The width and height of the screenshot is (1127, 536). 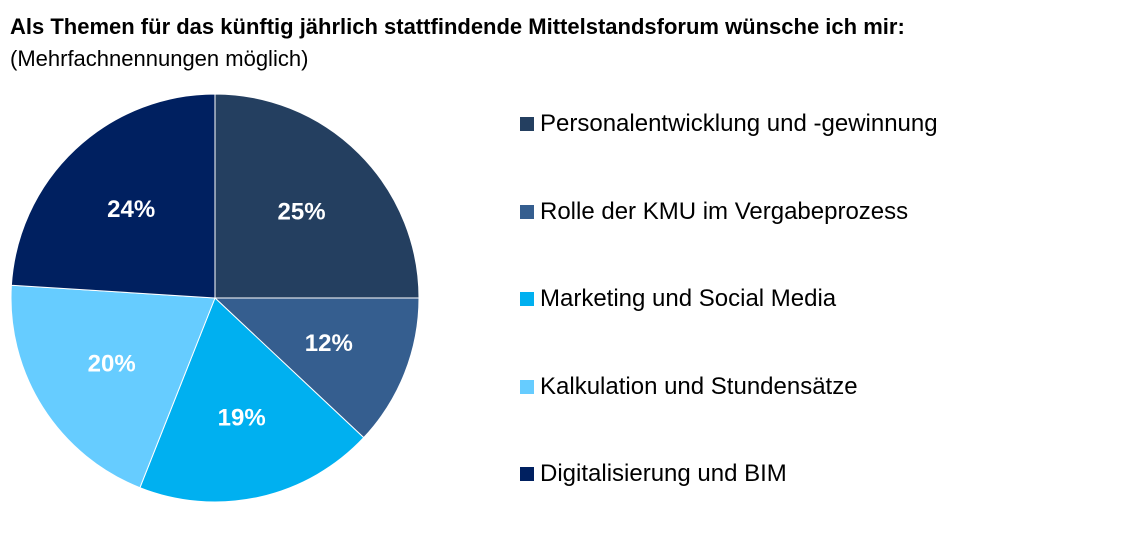 What do you see at coordinates (329, 343) in the screenshot?
I see `slice-data-label: 12%` at bounding box center [329, 343].